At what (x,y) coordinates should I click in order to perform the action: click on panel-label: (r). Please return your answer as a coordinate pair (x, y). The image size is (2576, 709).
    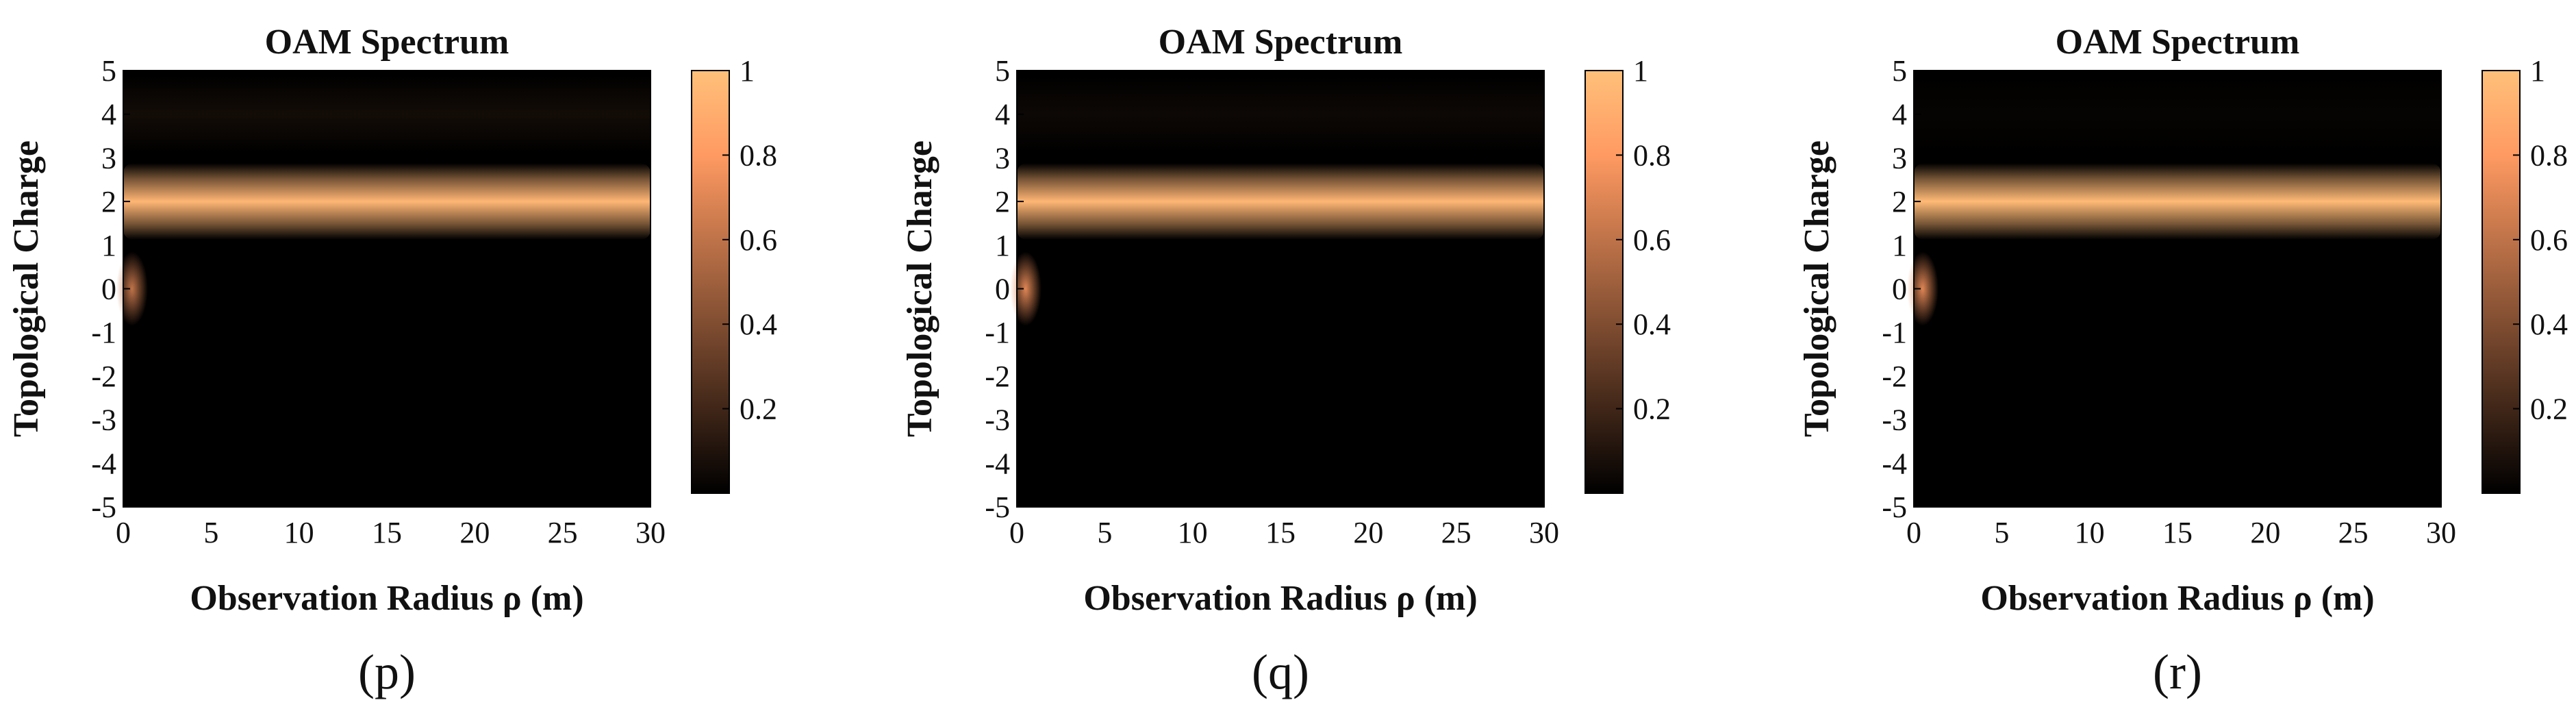
    Looking at the image, I should click on (2177, 672).